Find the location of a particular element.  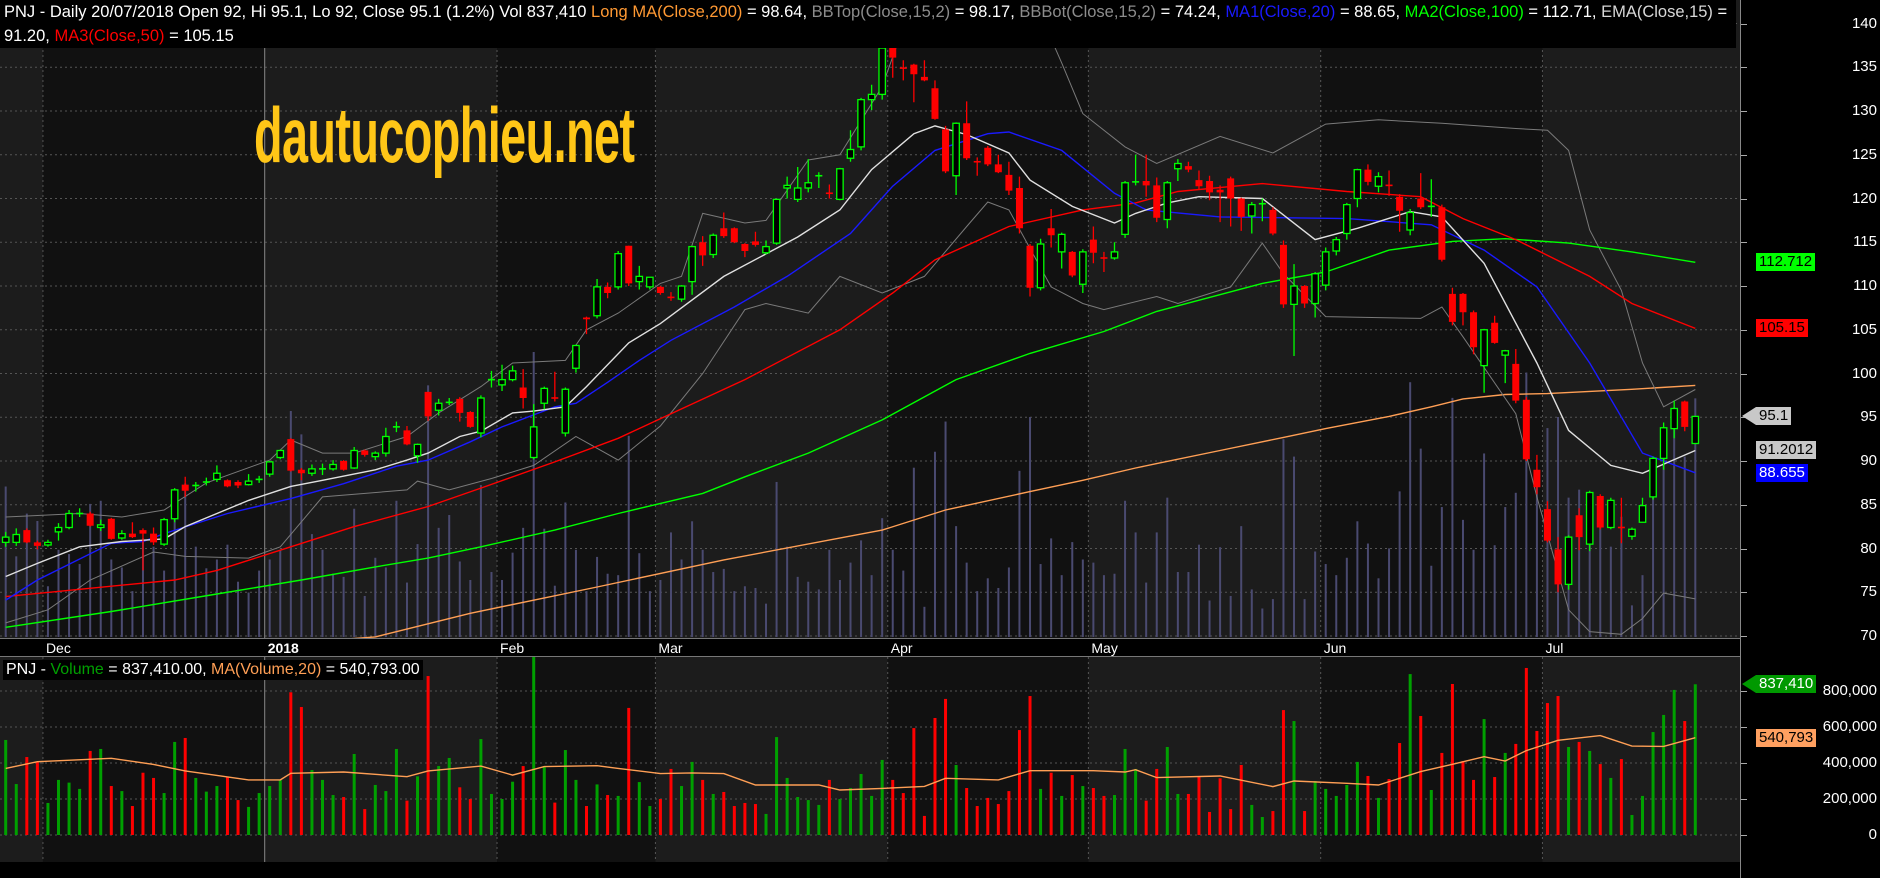

legend-segment: MA(Volume,20) is located at coordinates (266, 669).